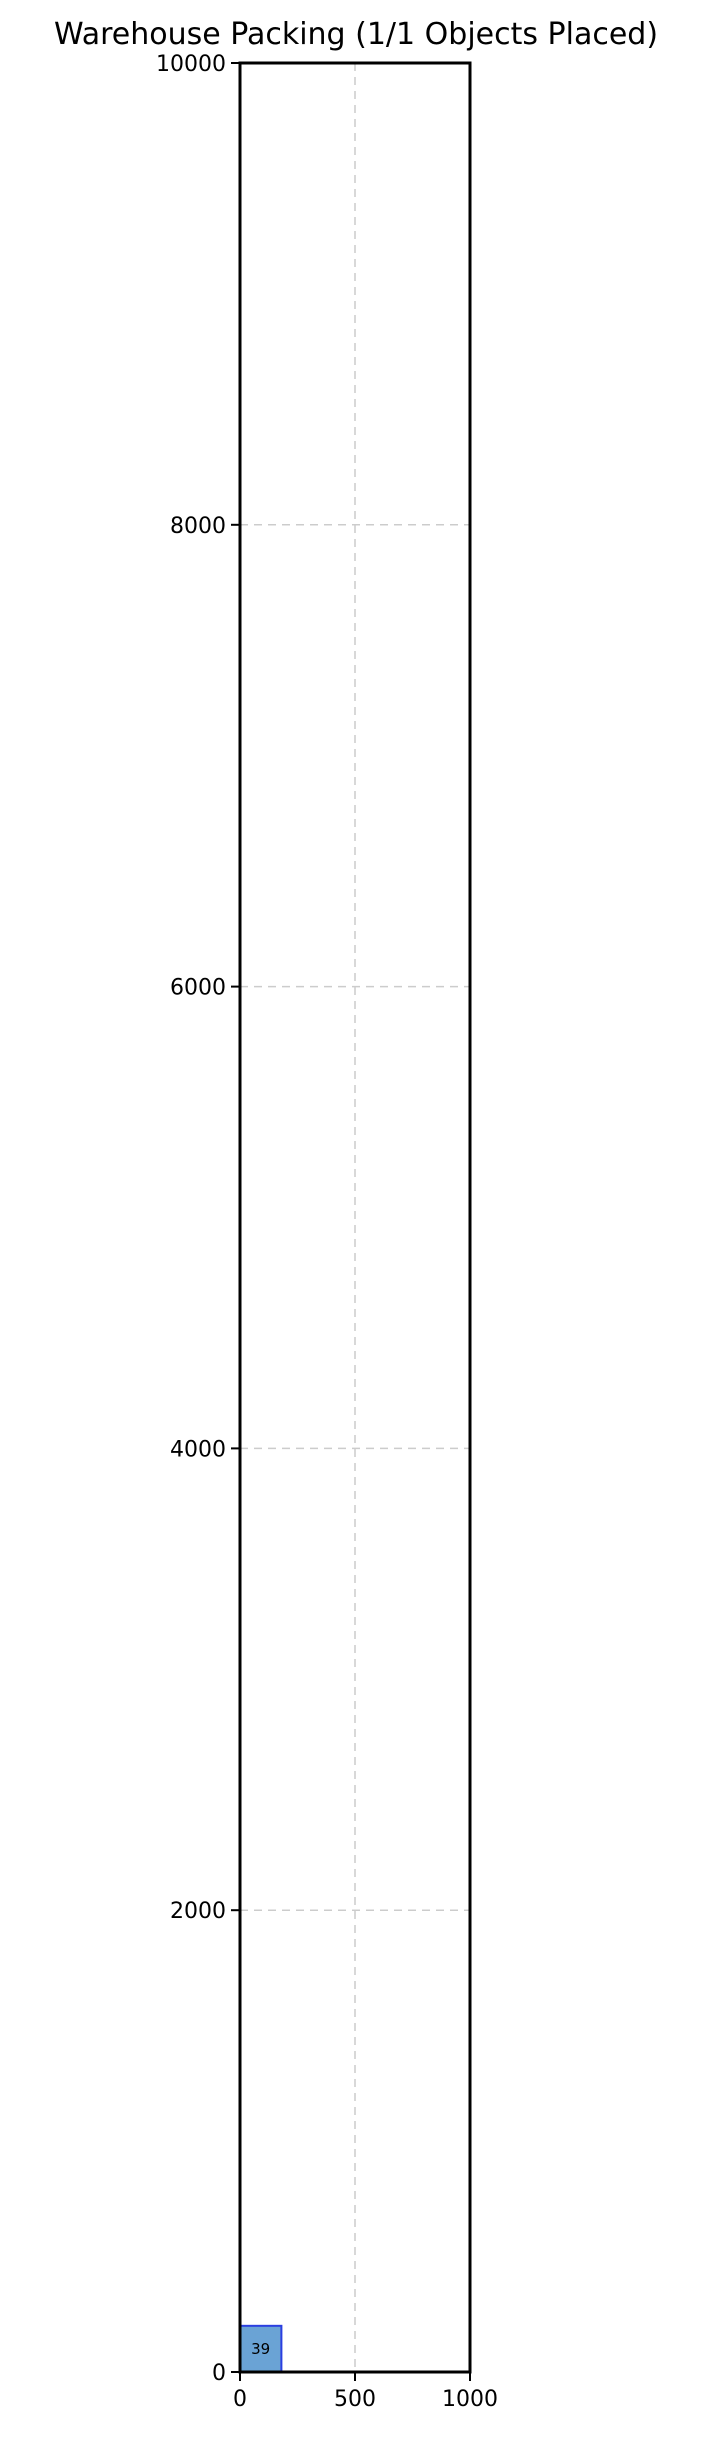  Describe the element at coordinates (198, 988) in the screenshot. I see `y-tick-label: 6000` at that location.